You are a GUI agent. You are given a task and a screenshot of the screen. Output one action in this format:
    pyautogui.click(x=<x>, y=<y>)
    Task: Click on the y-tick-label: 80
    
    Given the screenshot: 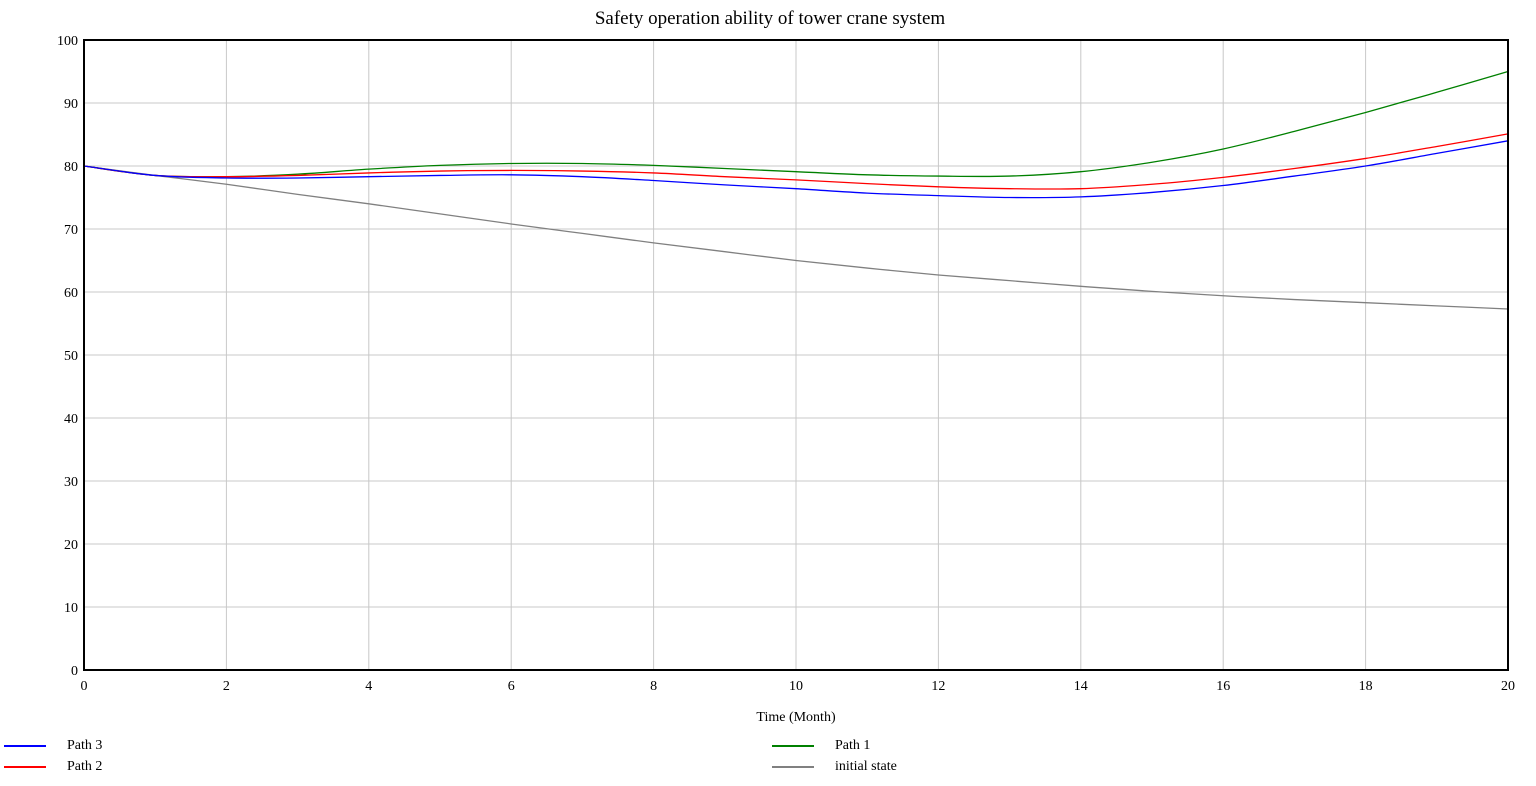 What is the action you would take?
    pyautogui.click(x=71, y=167)
    